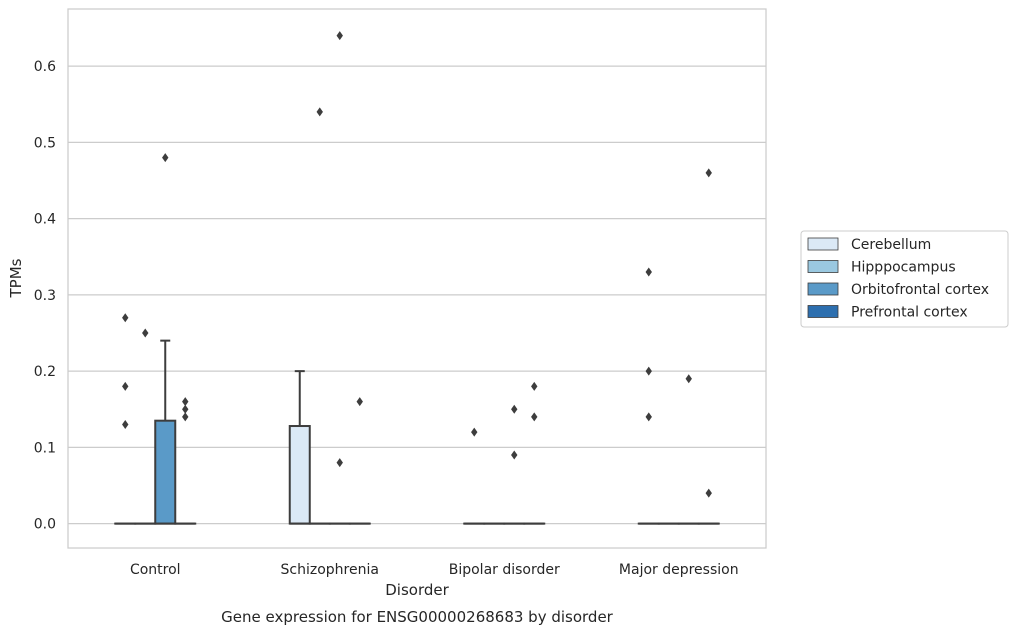  I want to click on x-tick-label: Control, so click(155, 570).